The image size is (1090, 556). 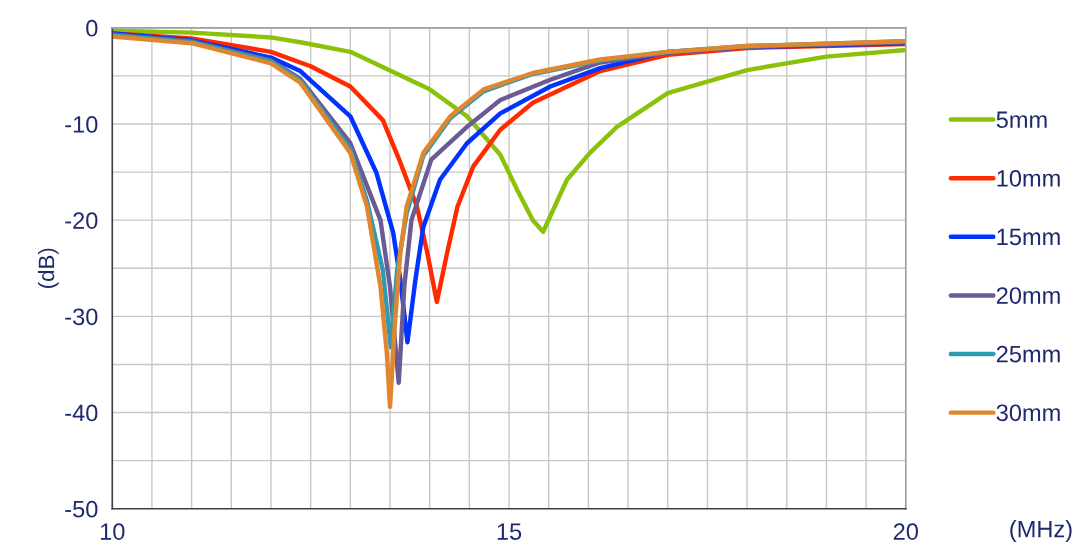 What do you see at coordinates (1021, 120) in the screenshot?
I see `legend-label: 5mm` at bounding box center [1021, 120].